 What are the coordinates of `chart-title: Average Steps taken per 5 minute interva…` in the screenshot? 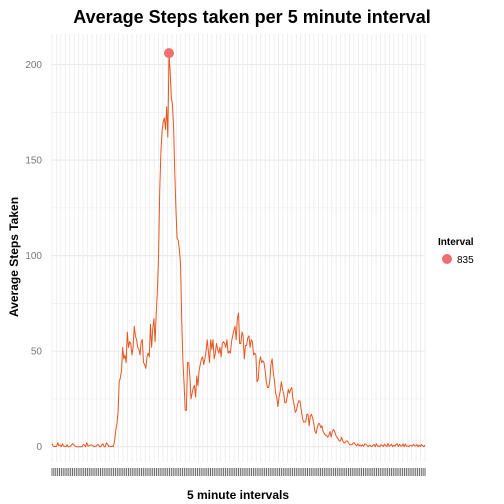 It's located at (251, 17).